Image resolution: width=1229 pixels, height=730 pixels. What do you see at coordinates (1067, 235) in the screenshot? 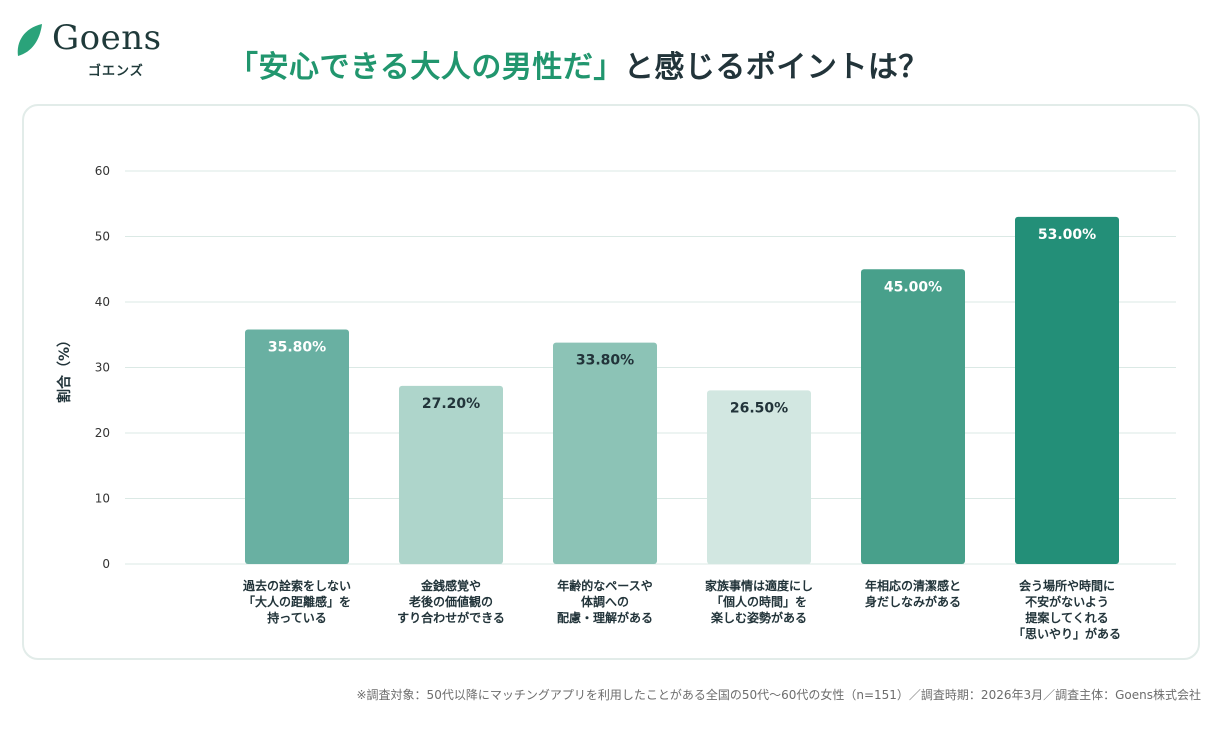
I see `data-label: 53.00%` at bounding box center [1067, 235].